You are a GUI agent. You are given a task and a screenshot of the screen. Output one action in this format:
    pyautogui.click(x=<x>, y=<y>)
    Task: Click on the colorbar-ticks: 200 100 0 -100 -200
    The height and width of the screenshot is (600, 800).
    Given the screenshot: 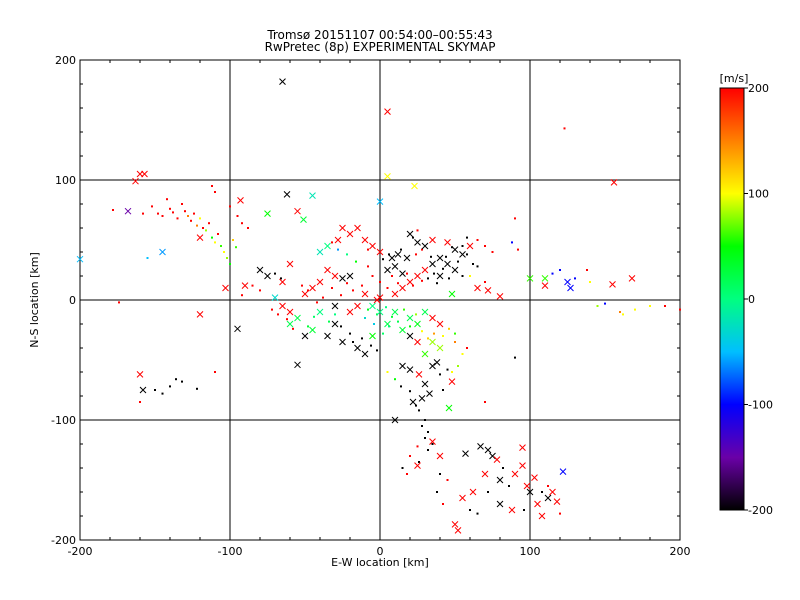 What is the action you would take?
    pyautogui.click(x=758, y=299)
    